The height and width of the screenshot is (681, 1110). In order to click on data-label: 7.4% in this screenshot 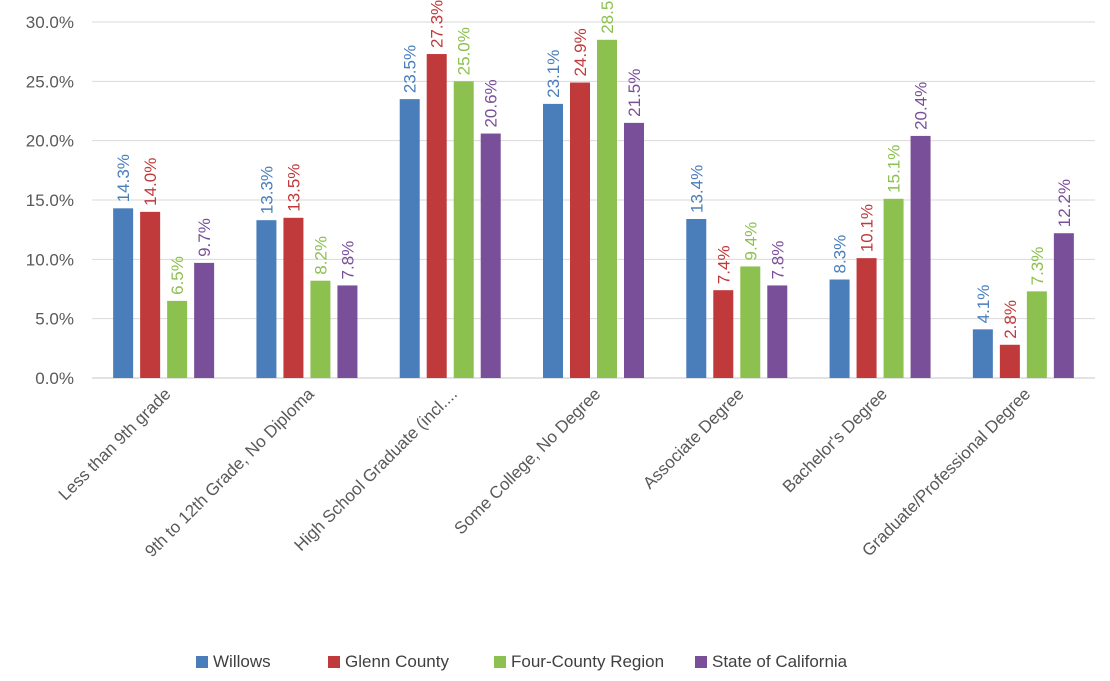, I will do `click(723, 264)`.